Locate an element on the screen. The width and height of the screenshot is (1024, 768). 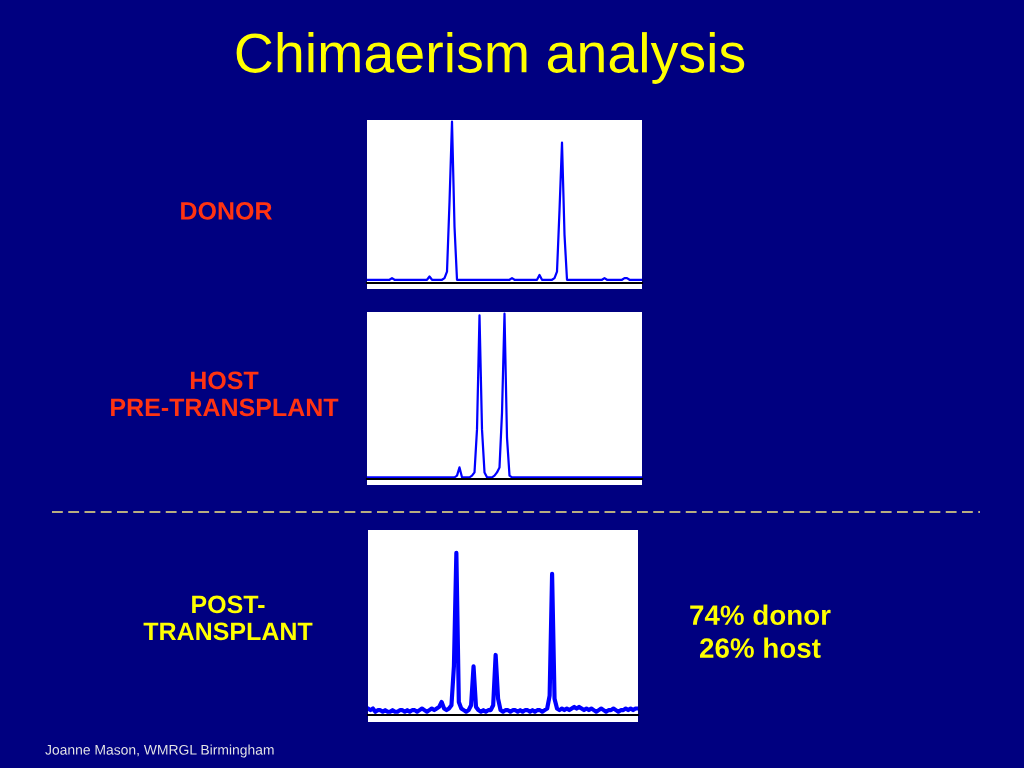
y-axis-title: DONOR is located at coordinates (227, 211).